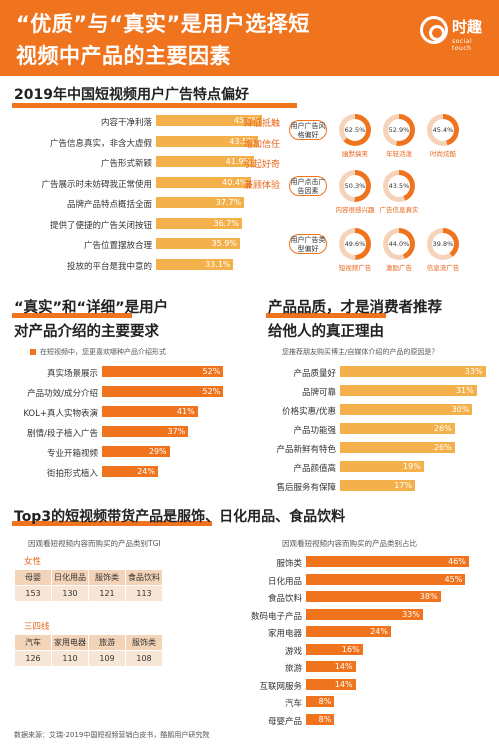 The image size is (499, 751). I want to click on bar-value-label: 40.4%, so click(235, 182).